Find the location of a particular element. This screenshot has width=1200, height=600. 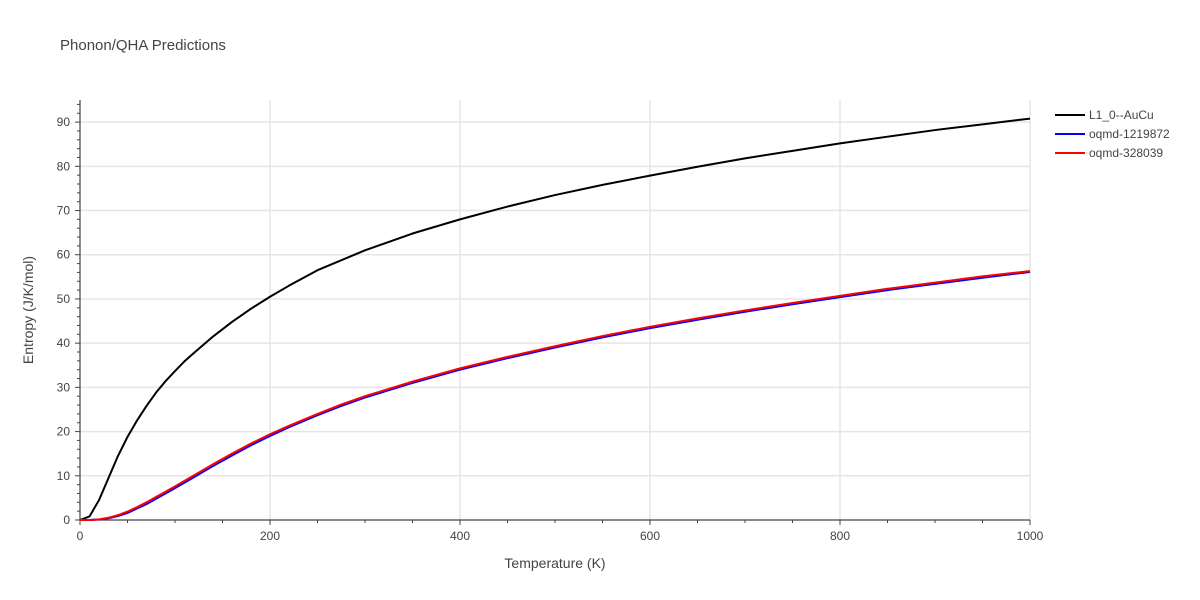

legend-label: oqmd-1219872 is located at coordinates (1129, 134).